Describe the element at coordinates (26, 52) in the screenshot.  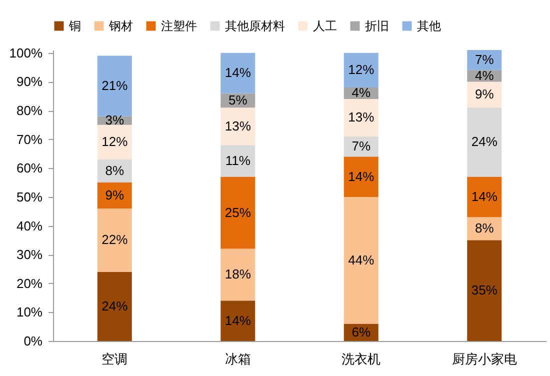
I see `y-tick-label: 100%` at that location.